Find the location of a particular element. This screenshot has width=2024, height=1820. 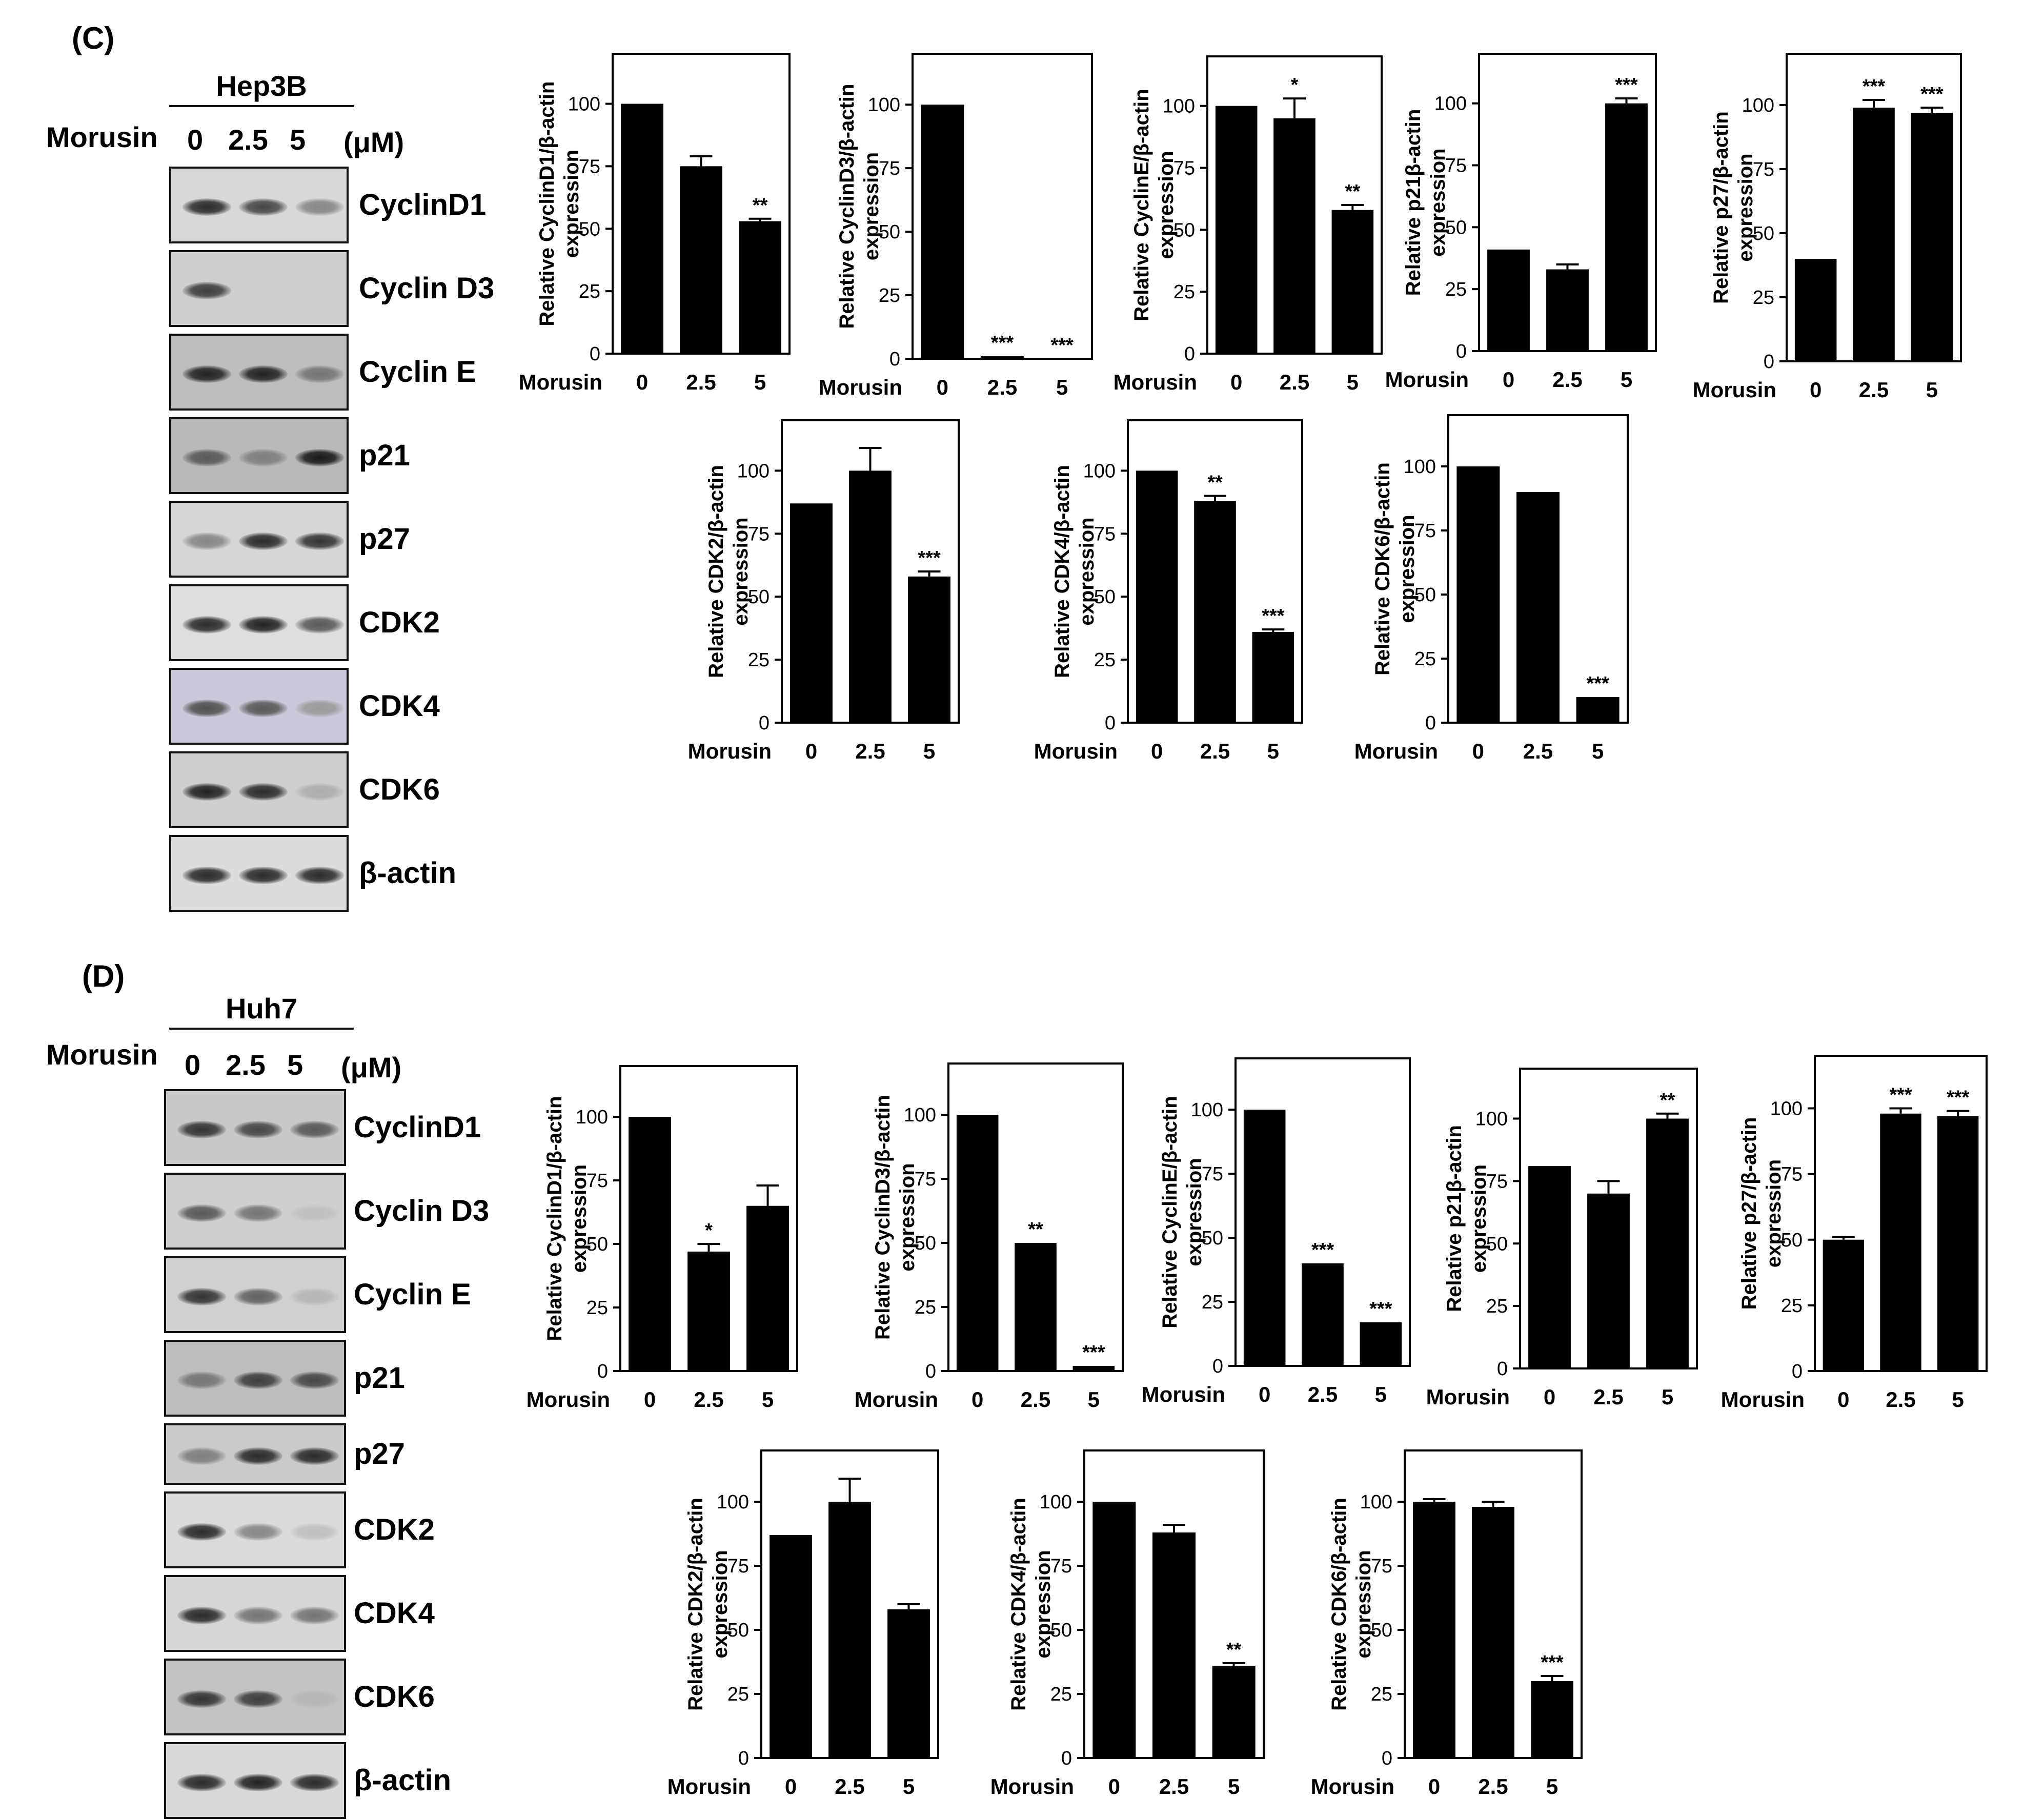

panel-label: (D) is located at coordinates (103, 976).